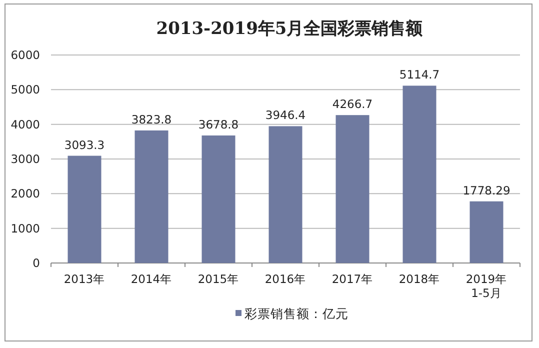  What do you see at coordinates (84, 279) in the screenshot?
I see `x-tick-label: 2013年` at bounding box center [84, 279].